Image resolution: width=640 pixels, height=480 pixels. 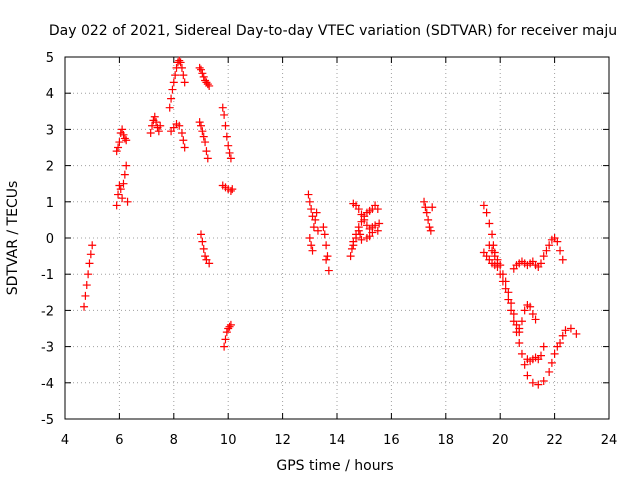 I want to click on x-tick-label: 18, so click(x=446, y=440).